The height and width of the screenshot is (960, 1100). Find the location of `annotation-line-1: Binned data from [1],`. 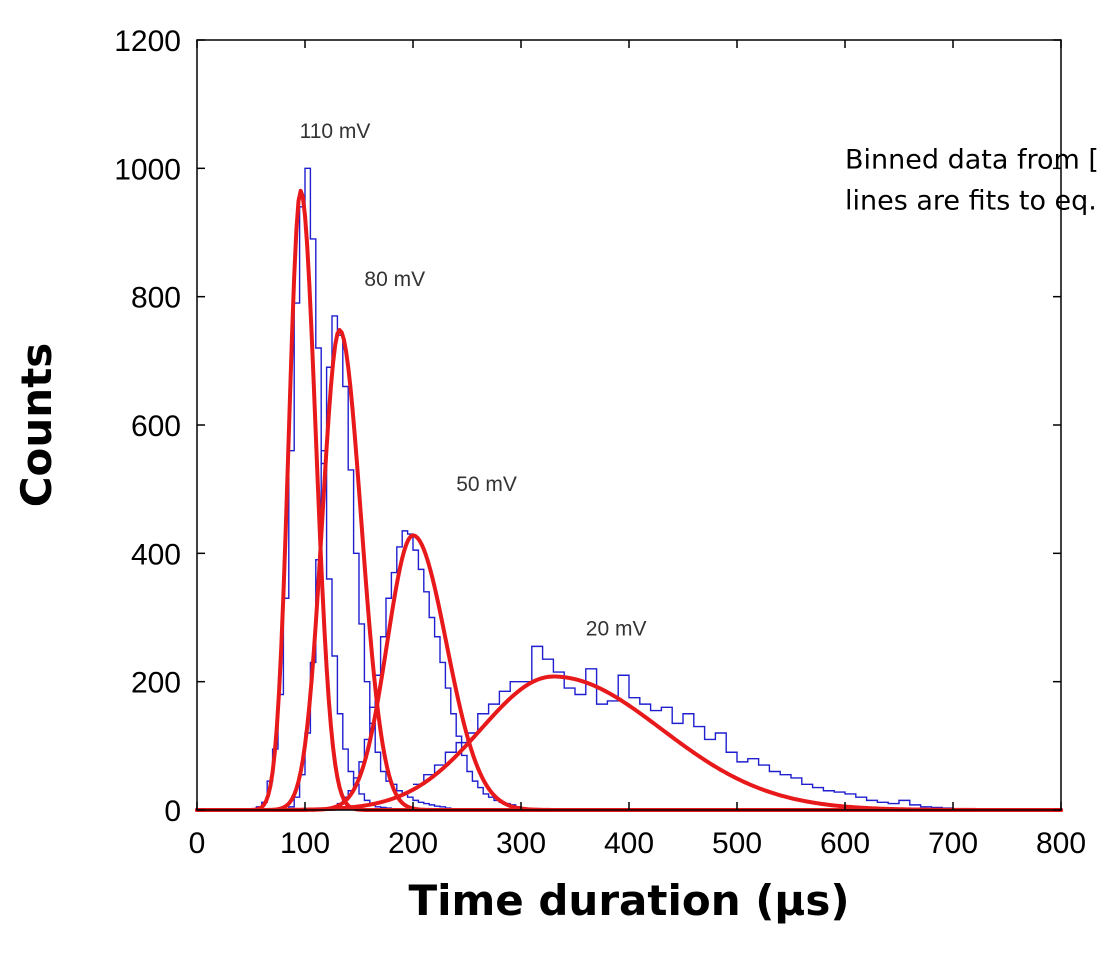

annotation-line-1: Binned data from [1], is located at coordinates (972, 159).